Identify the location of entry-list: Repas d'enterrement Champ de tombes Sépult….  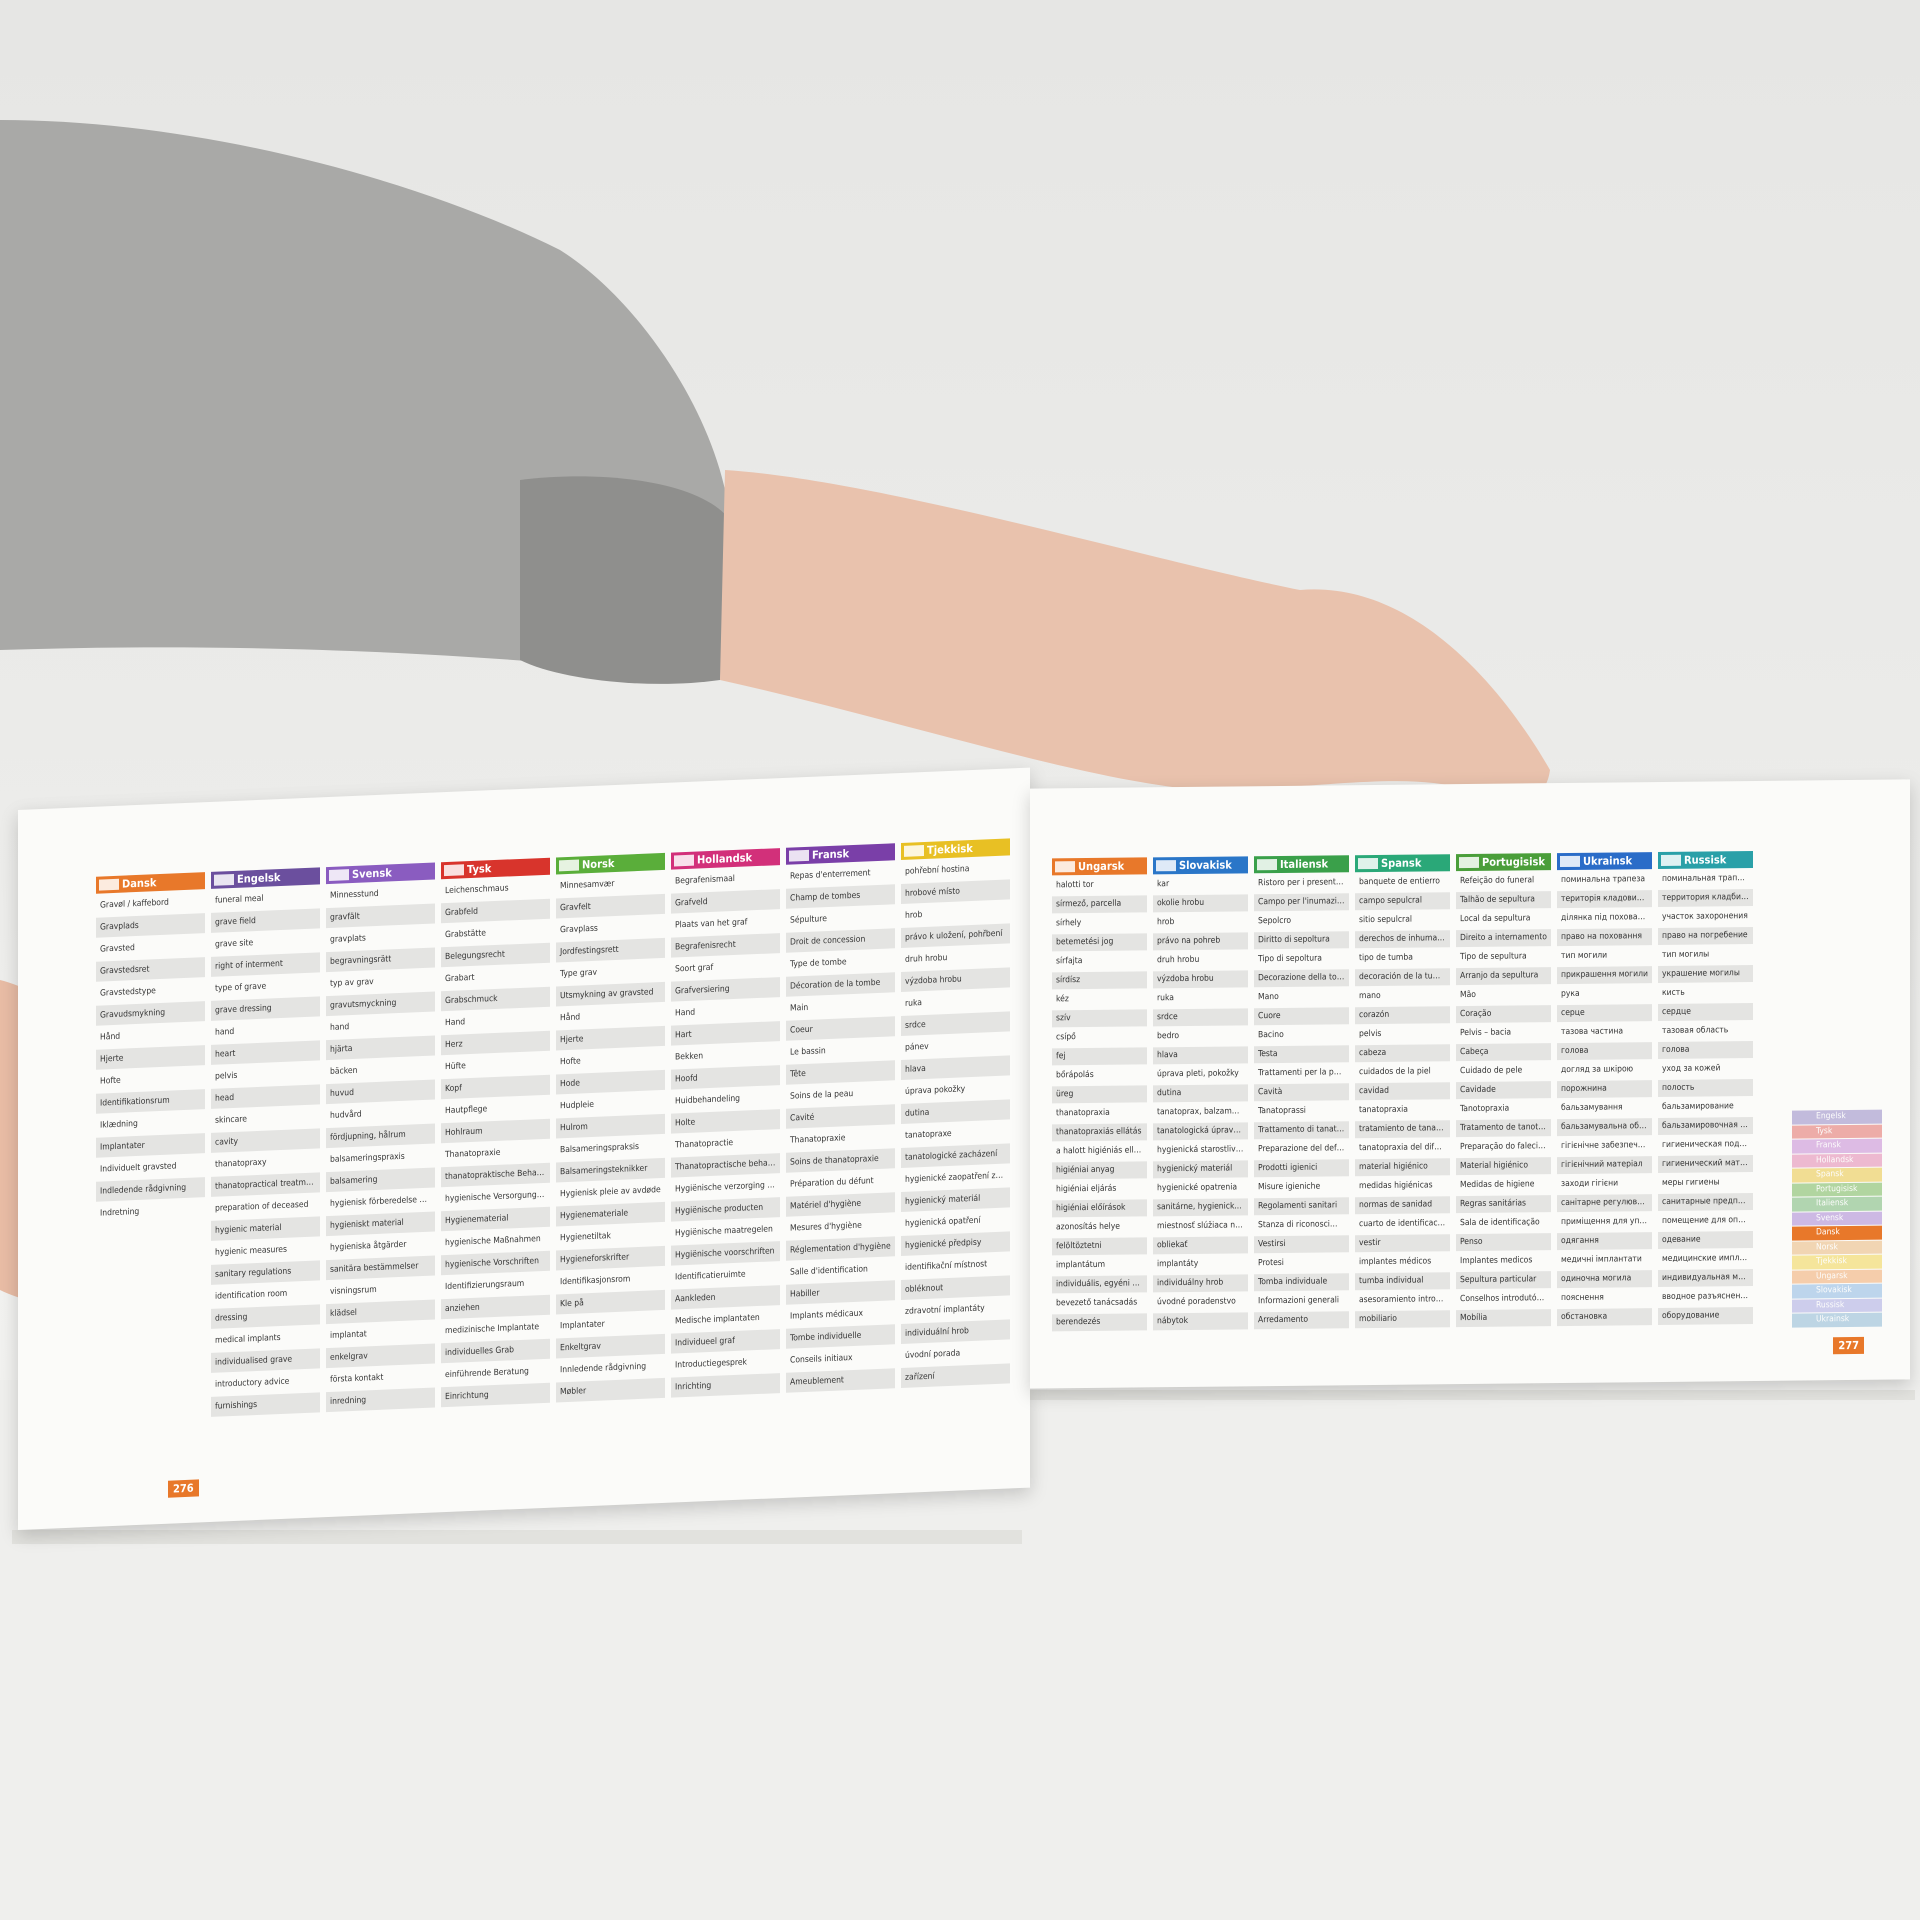
(840, 1127).